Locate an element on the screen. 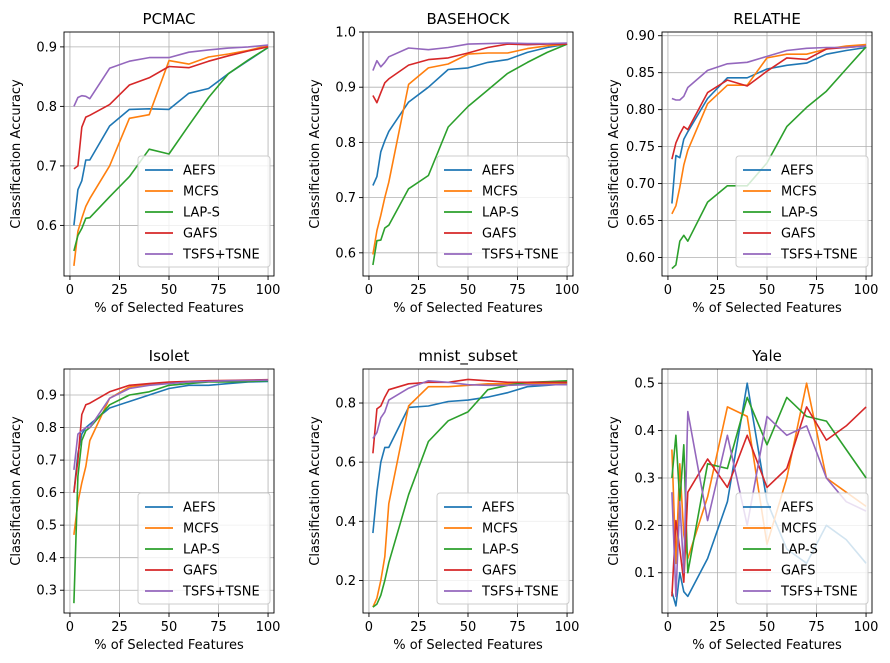 Image resolution: width=890 pixels, height=663 pixels. subplot-title: mnist_subset is located at coordinates (467, 356).